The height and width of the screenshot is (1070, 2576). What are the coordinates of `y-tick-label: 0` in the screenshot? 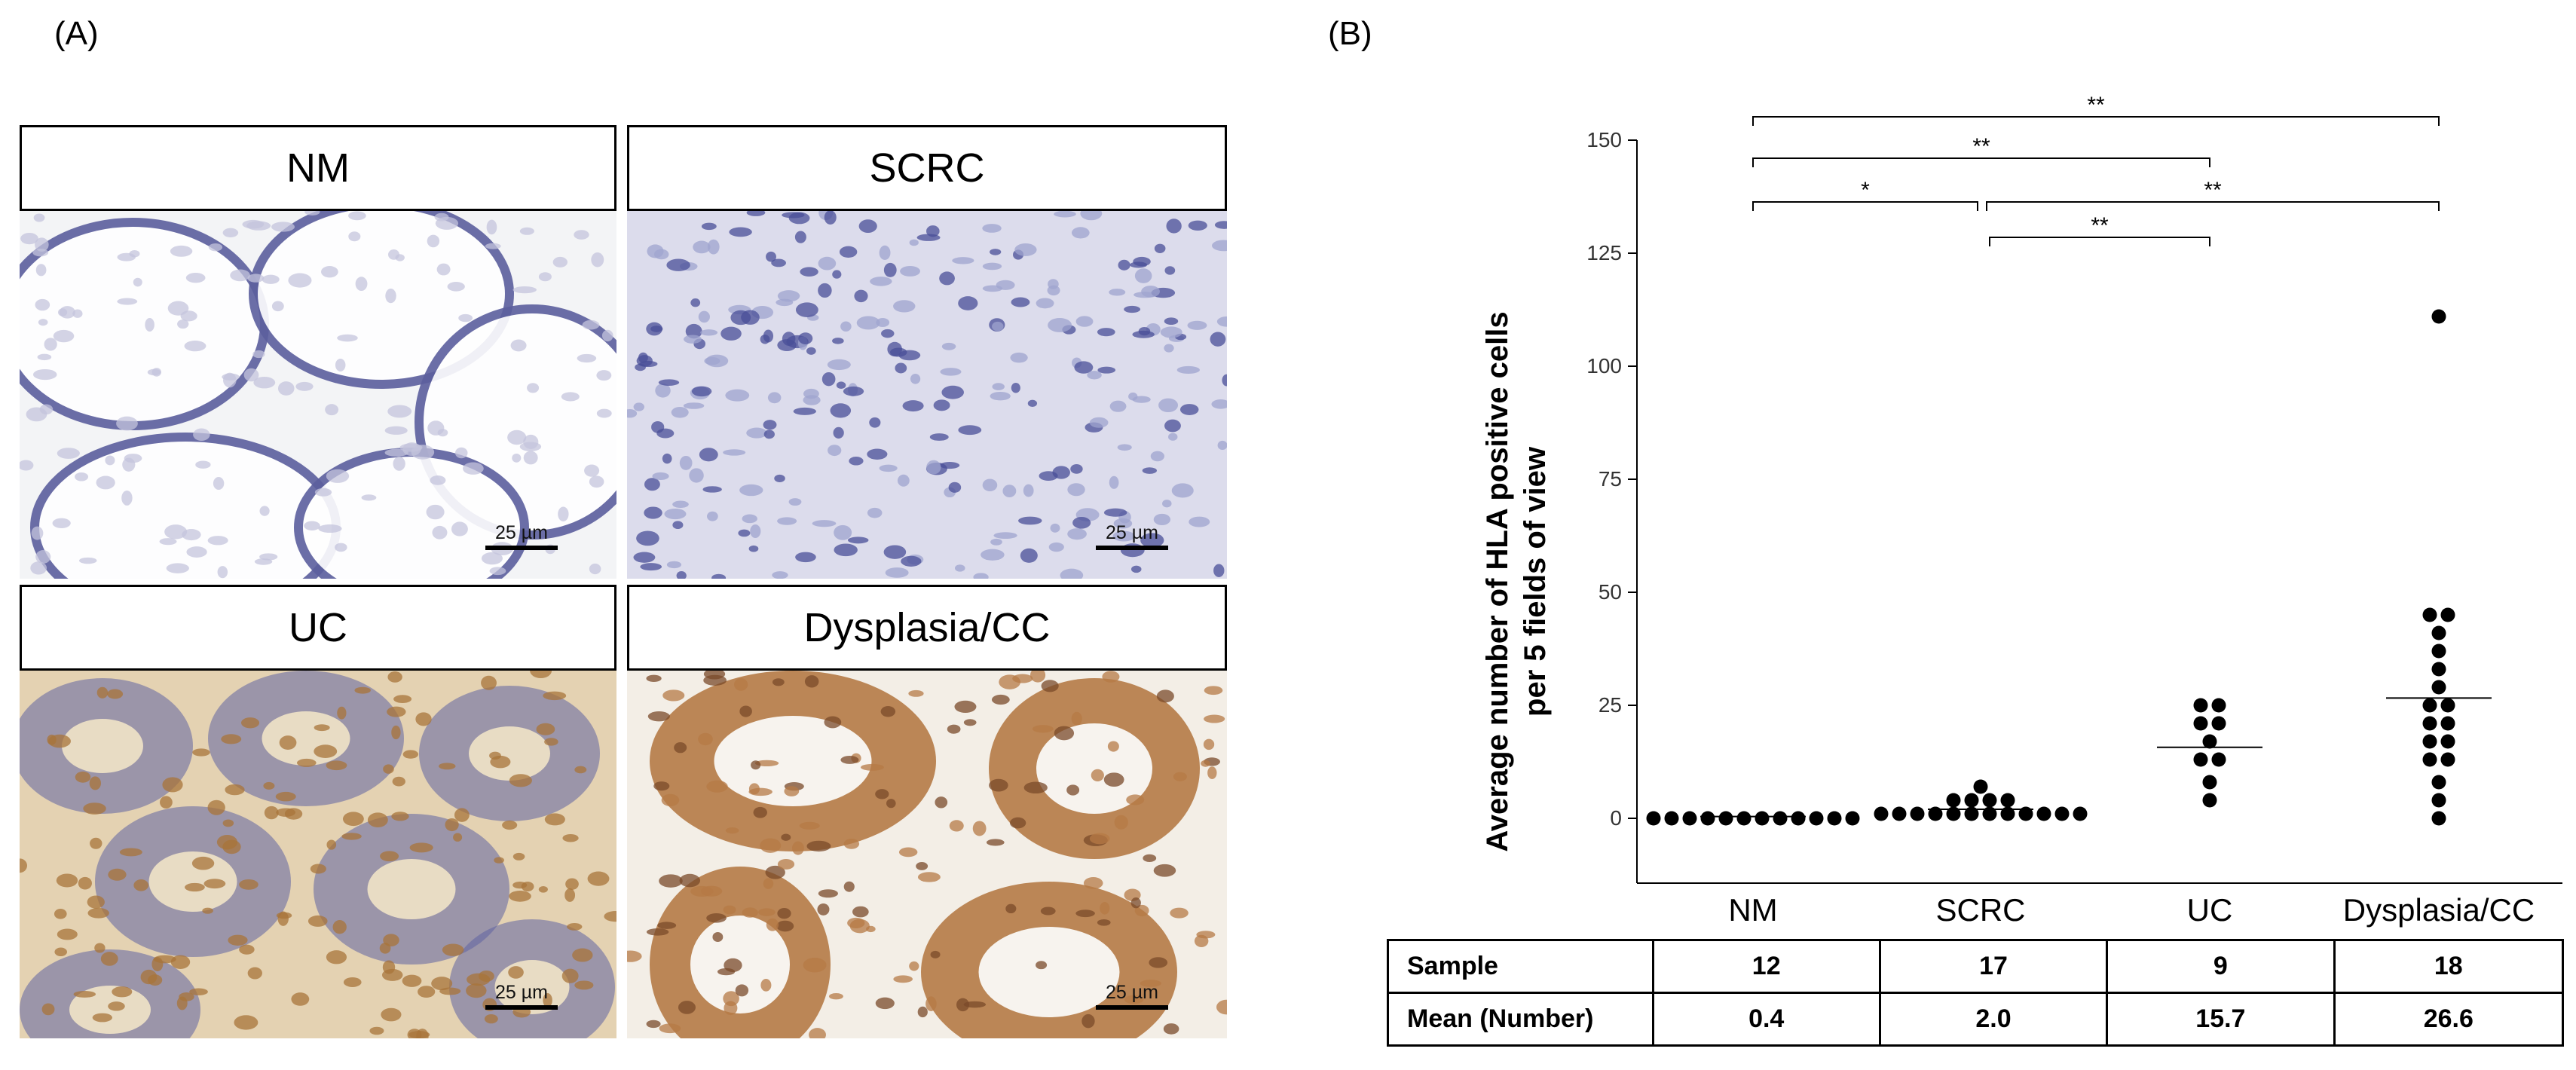 It's located at (1616, 818).